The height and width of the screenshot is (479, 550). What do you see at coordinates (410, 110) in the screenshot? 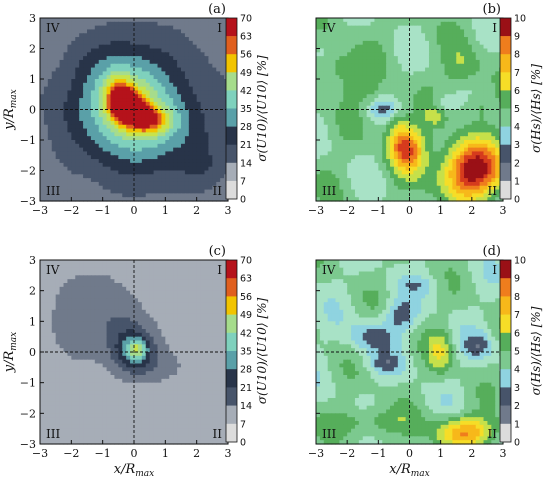
I see `heatmap-cells` at bounding box center [410, 110].